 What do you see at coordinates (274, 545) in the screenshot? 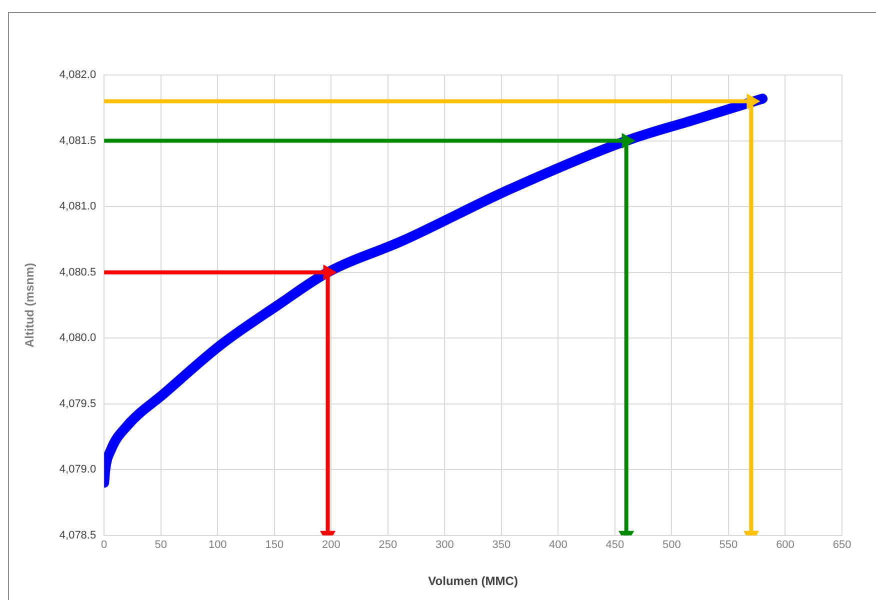
I see `x-tick-label: 150` at bounding box center [274, 545].